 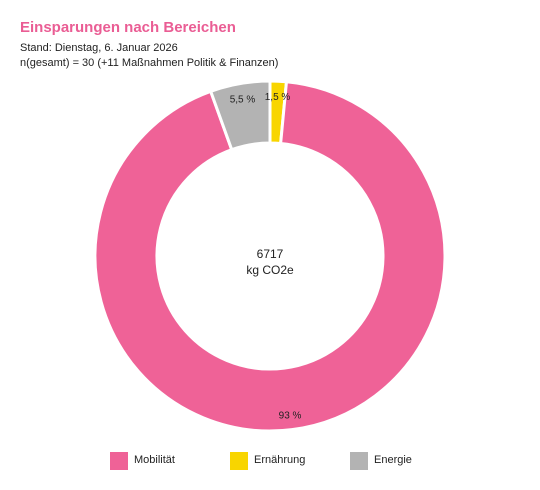 I want to click on data-label-ernaehrung: 1,5 %, so click(x=278, y=97).